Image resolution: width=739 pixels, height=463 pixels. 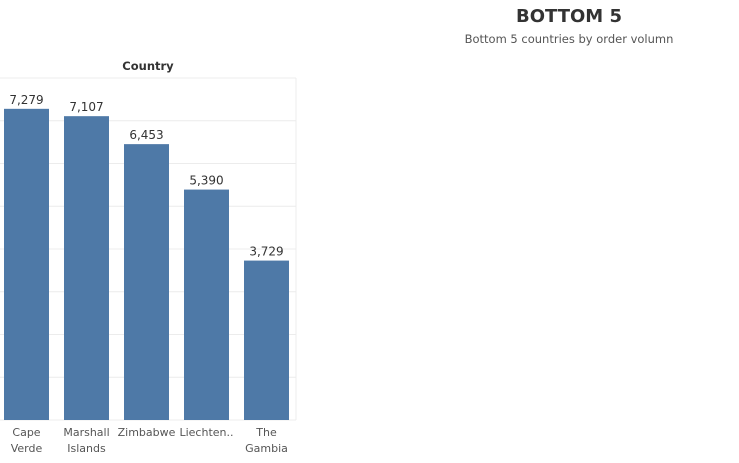 What do you see at coordinates (206, 181) in the screenshot?
I see `bar-value-label: 5,390` at bounding box center [206, 181].